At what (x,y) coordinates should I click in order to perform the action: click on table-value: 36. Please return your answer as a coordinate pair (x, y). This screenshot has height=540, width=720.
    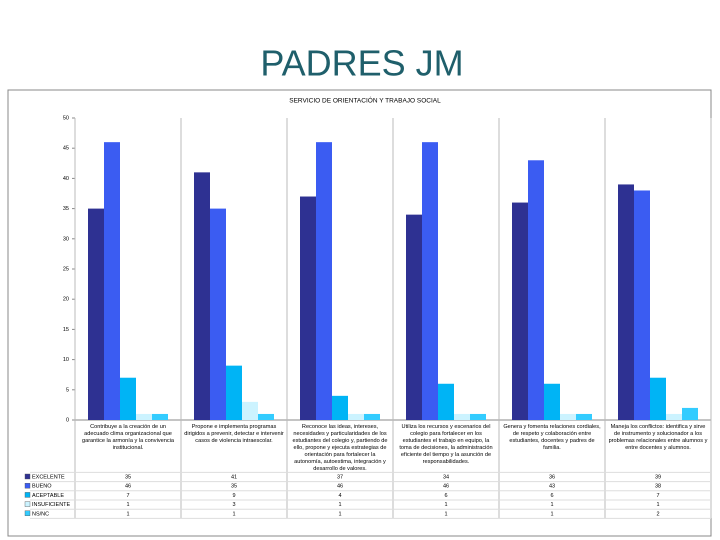
    Looking at the image, I should click on (552, 477).